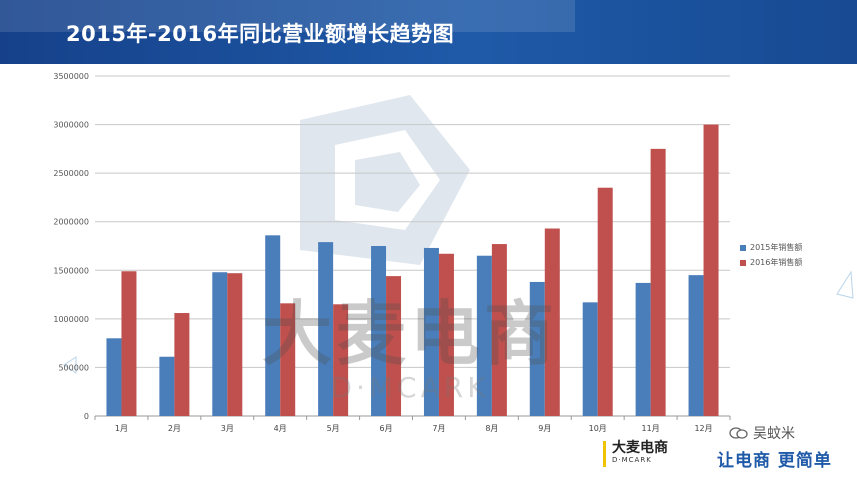  I want to click on footer-logo: 大麦电商 D·MCARK, so click(635, 454).